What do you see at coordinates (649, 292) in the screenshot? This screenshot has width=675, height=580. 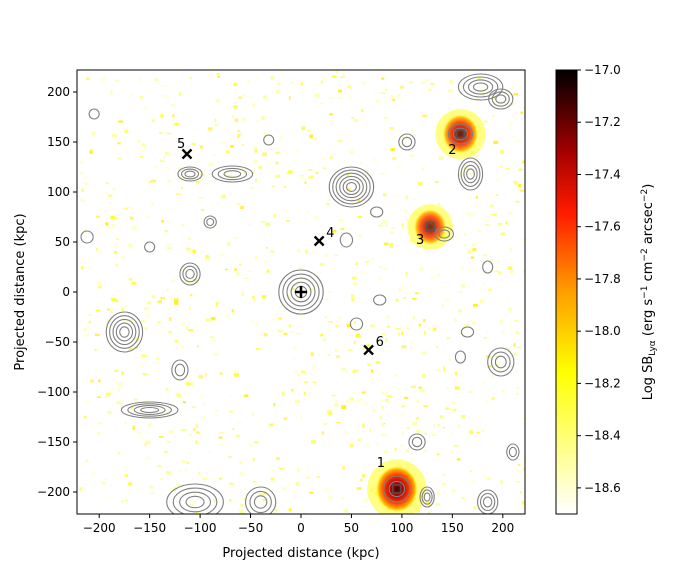 I see `colorbar-label: Log SBLyα (erg s−1 cm−2 arcsec−2)` at bounding box center [649, 292].